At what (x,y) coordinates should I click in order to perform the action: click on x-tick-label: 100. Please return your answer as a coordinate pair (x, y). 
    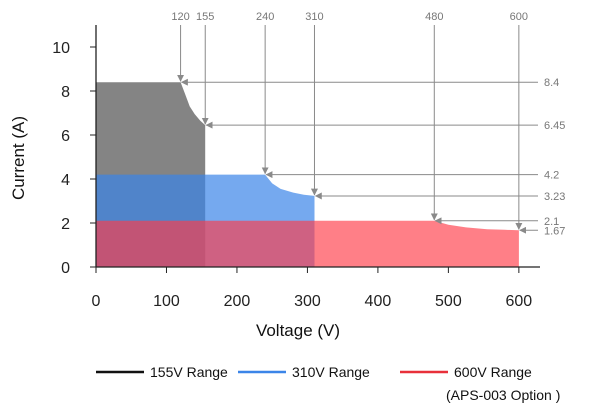
    Looking at the image, I should click on (166, 301).